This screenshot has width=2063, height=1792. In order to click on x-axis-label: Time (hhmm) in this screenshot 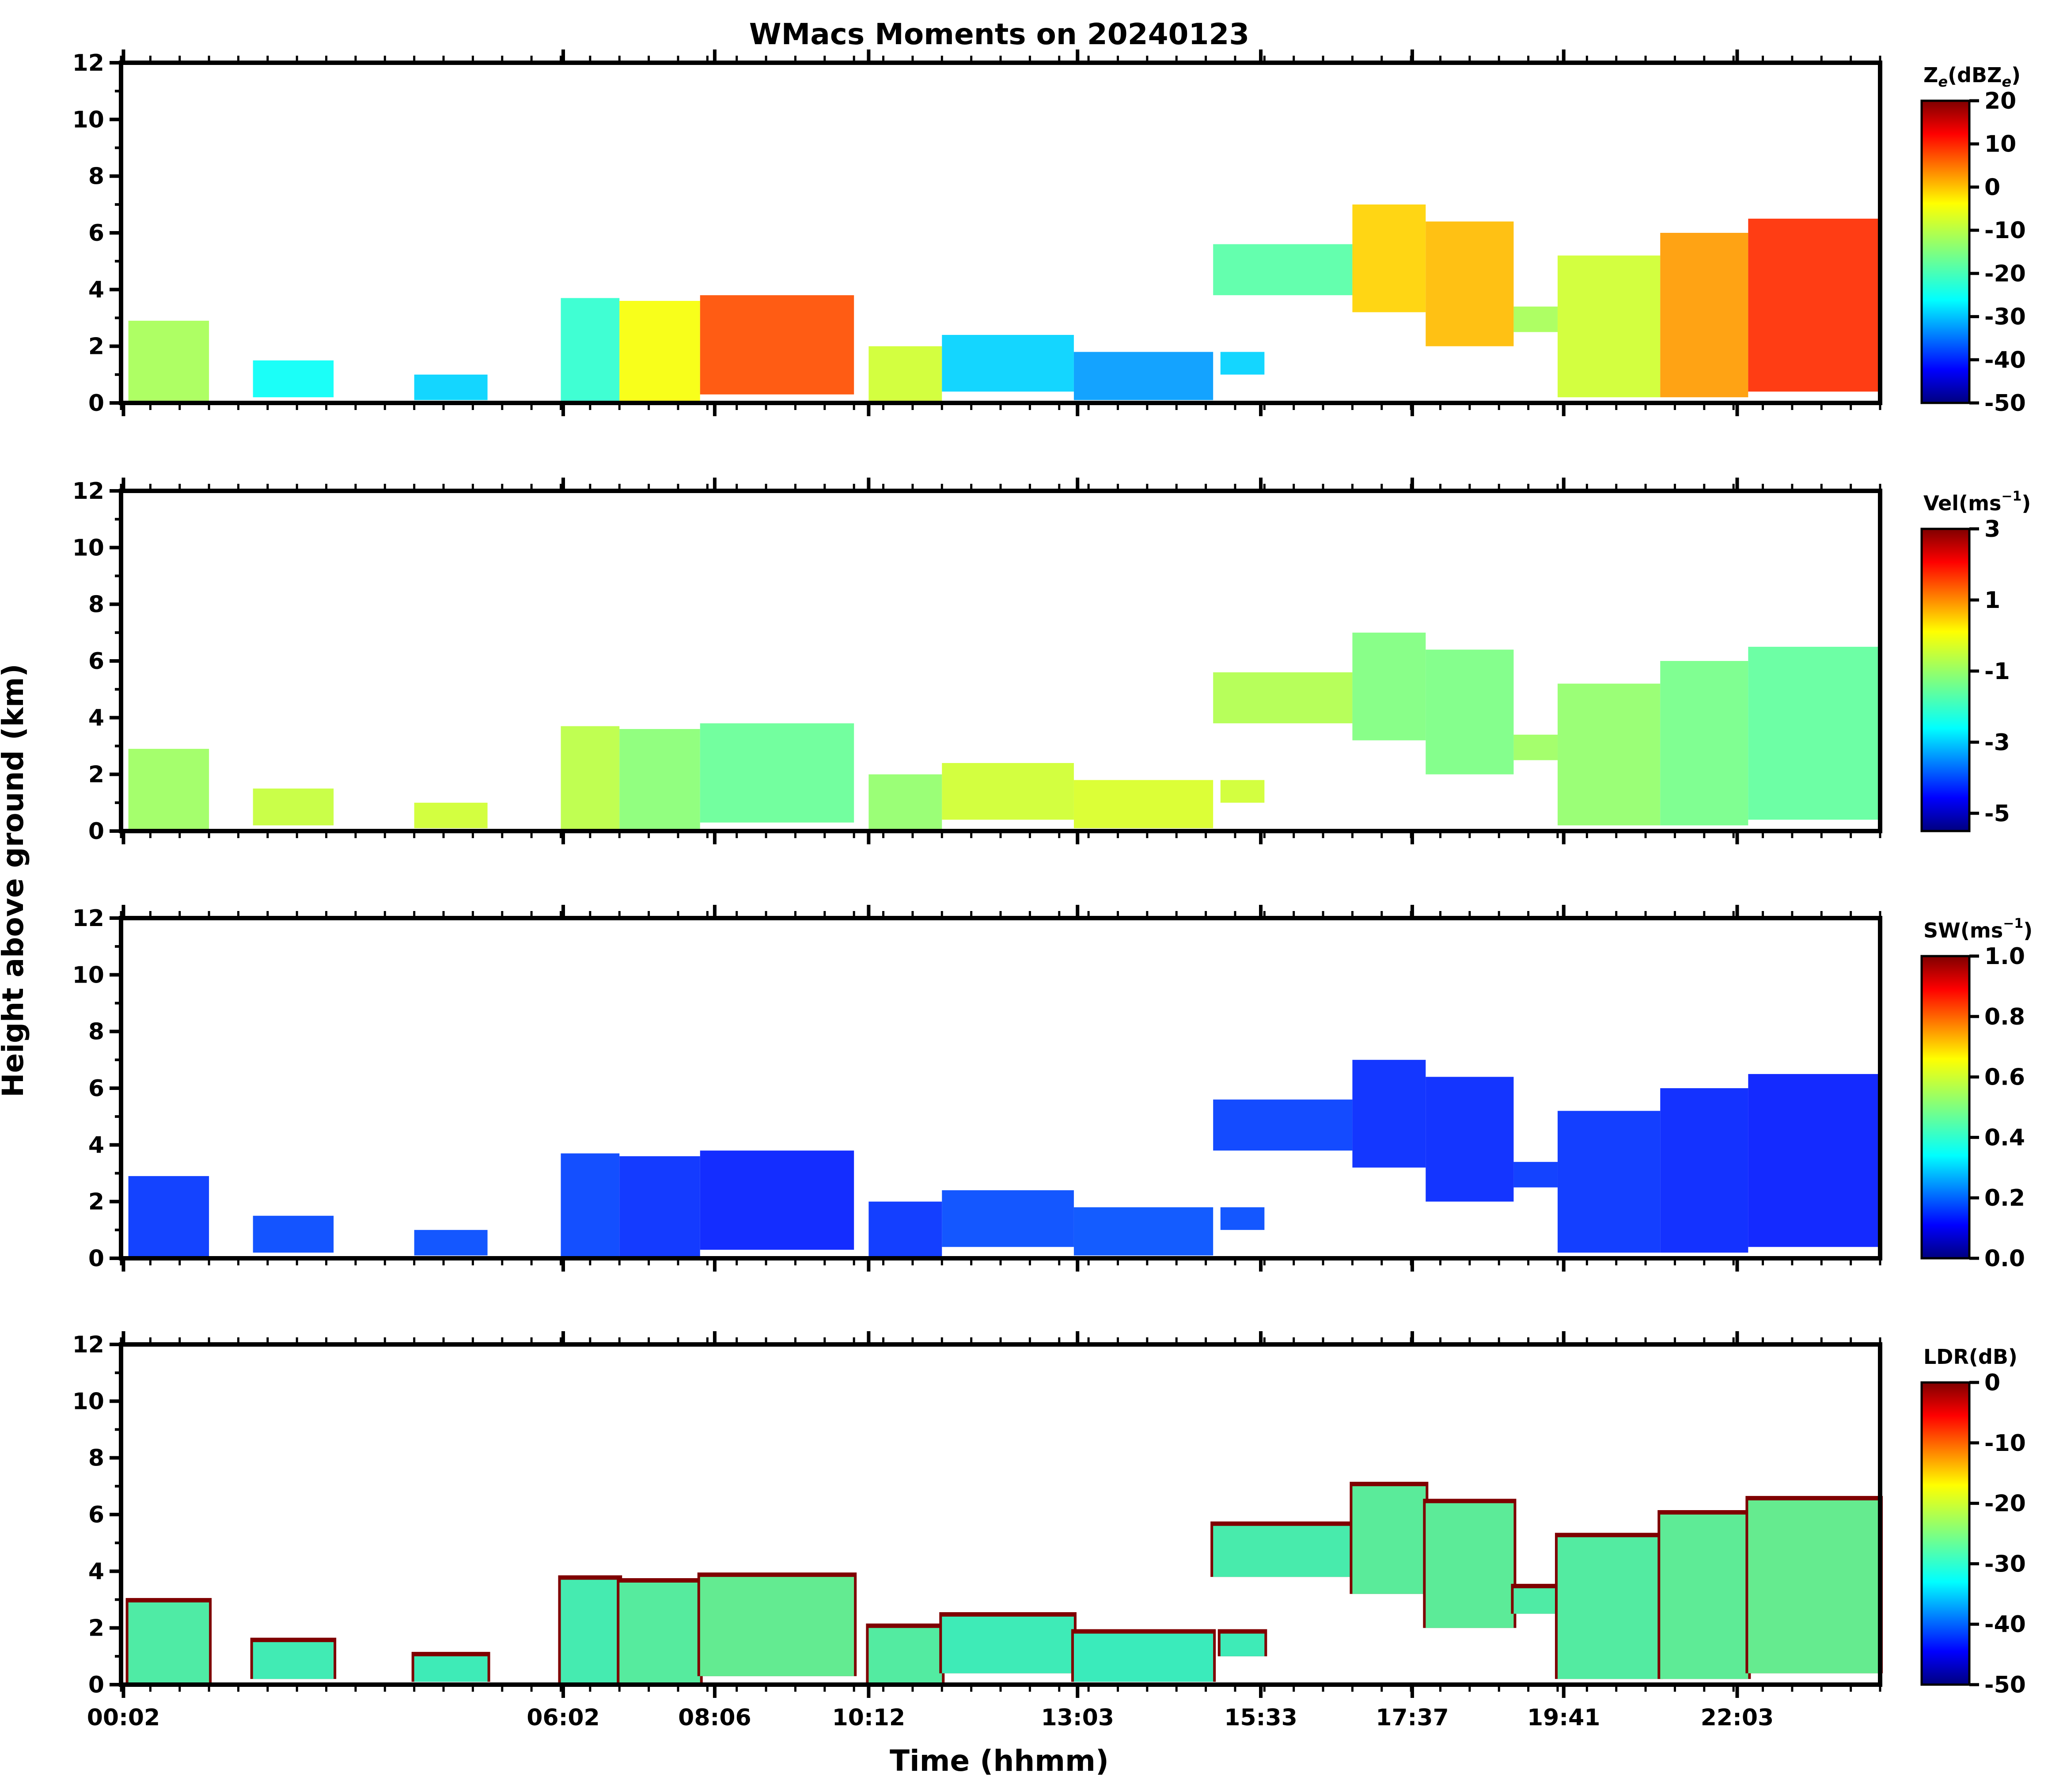, I will do `click(999, 1761)`.